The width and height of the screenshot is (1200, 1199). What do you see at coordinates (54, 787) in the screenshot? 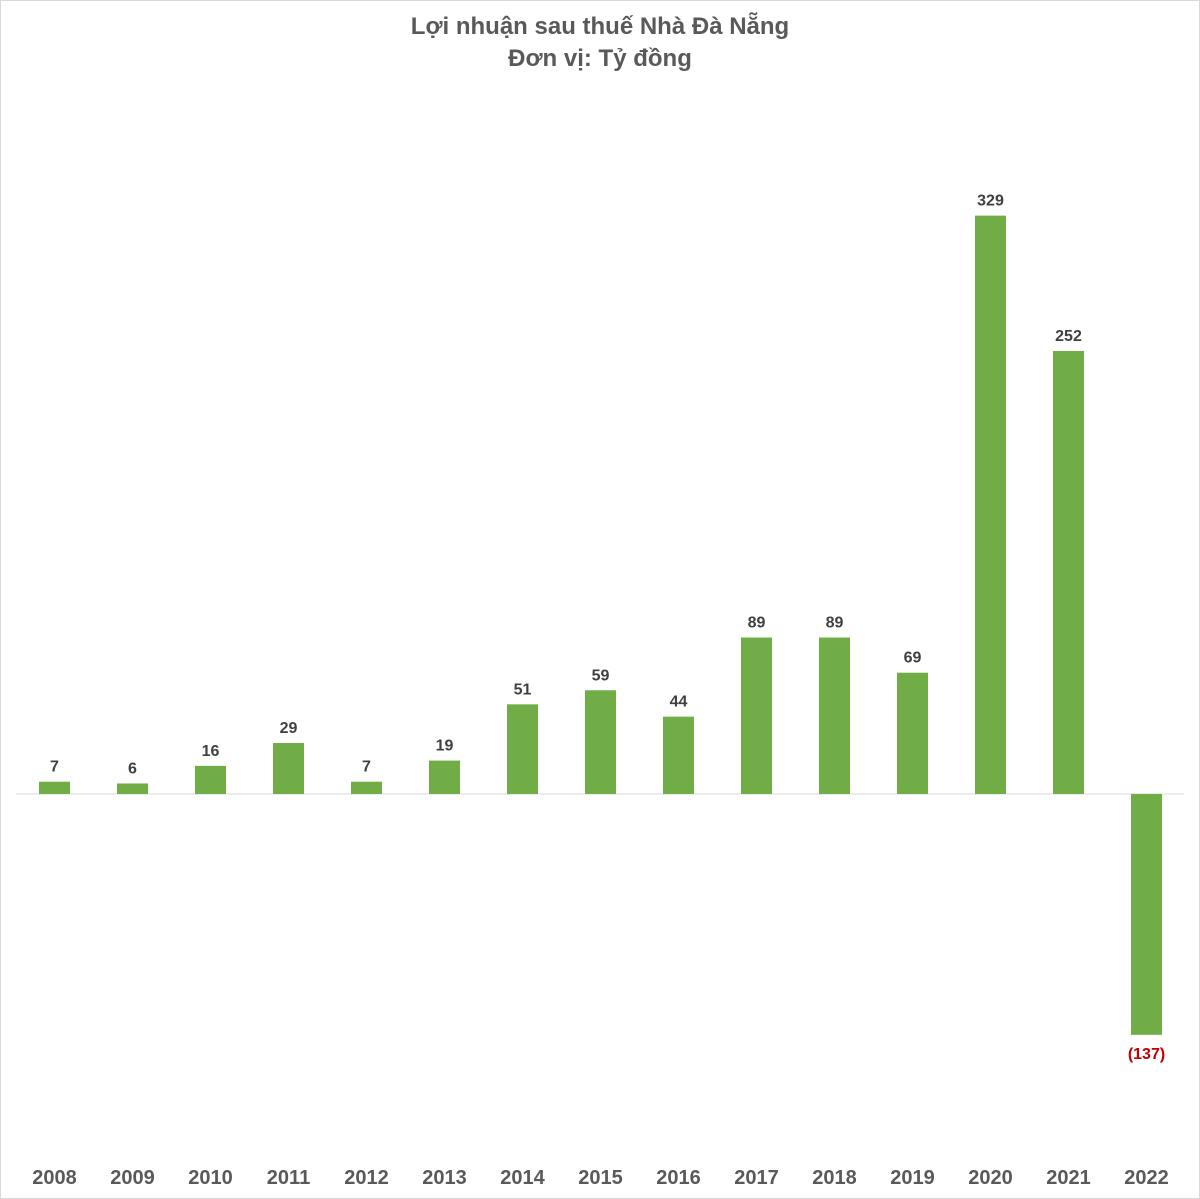
I see `bar-2008` at bounding box center [54, 787].